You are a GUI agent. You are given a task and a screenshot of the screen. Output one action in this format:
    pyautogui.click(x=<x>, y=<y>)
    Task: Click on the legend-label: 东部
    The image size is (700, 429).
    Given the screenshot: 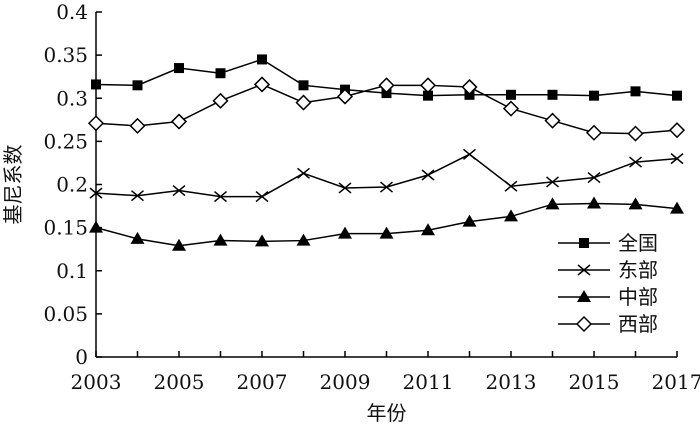 What is the action you would take?
    pyautogui.click(x=638, y=270)
    